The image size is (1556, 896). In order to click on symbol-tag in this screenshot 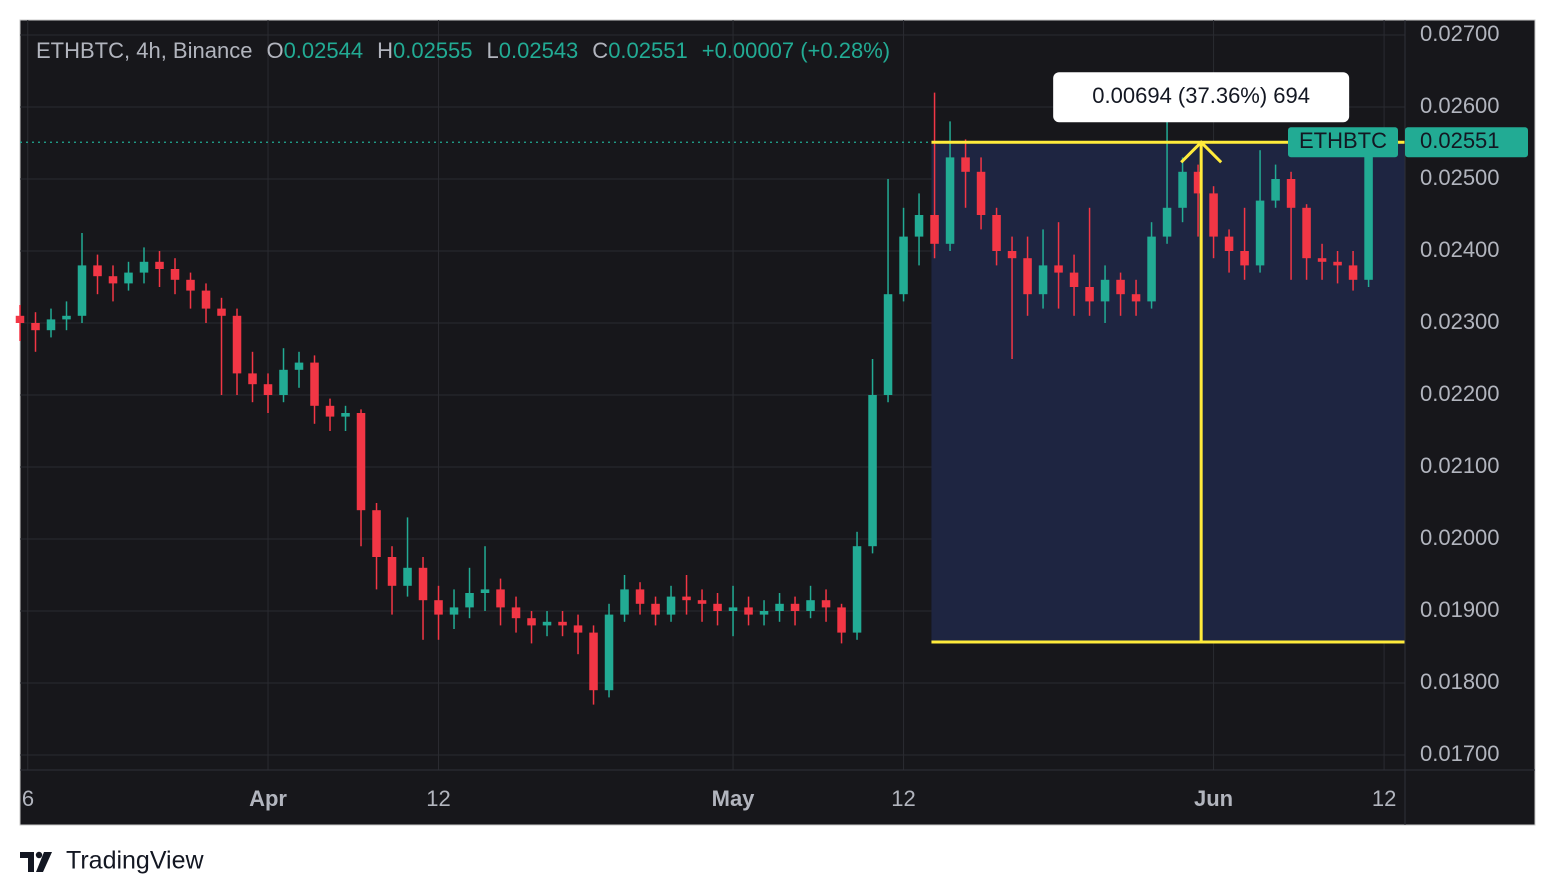, I will do `click(1343, 142)`.